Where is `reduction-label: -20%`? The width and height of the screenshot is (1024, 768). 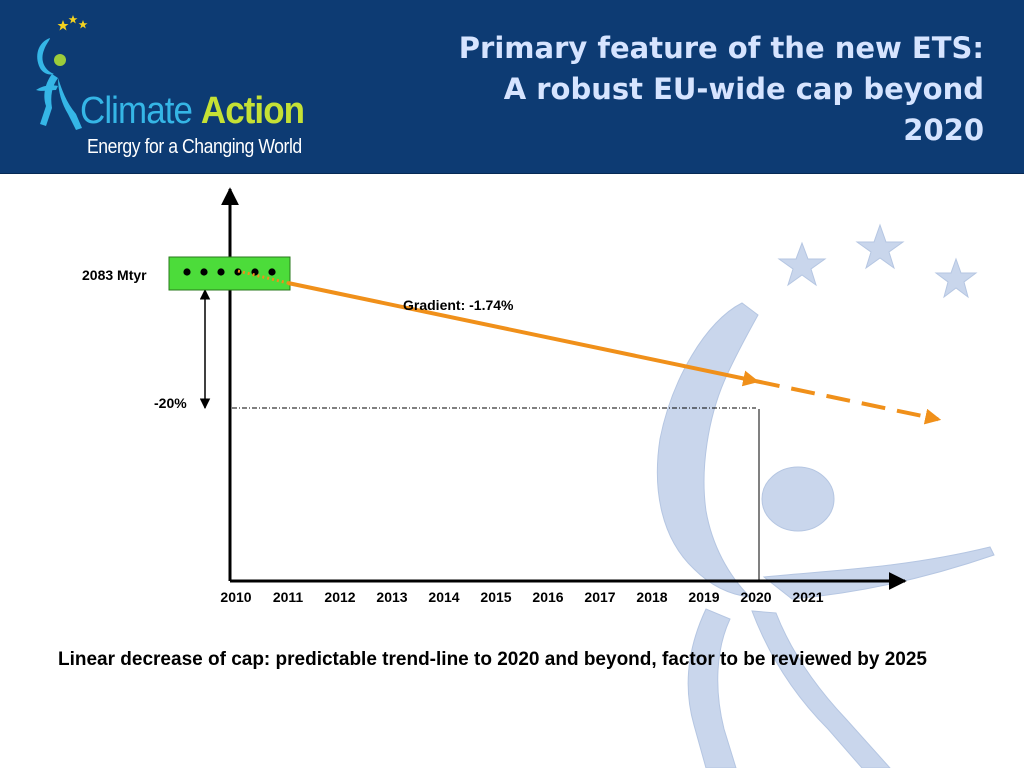 reduction-label: -20% is located at coordinates (170, 403).